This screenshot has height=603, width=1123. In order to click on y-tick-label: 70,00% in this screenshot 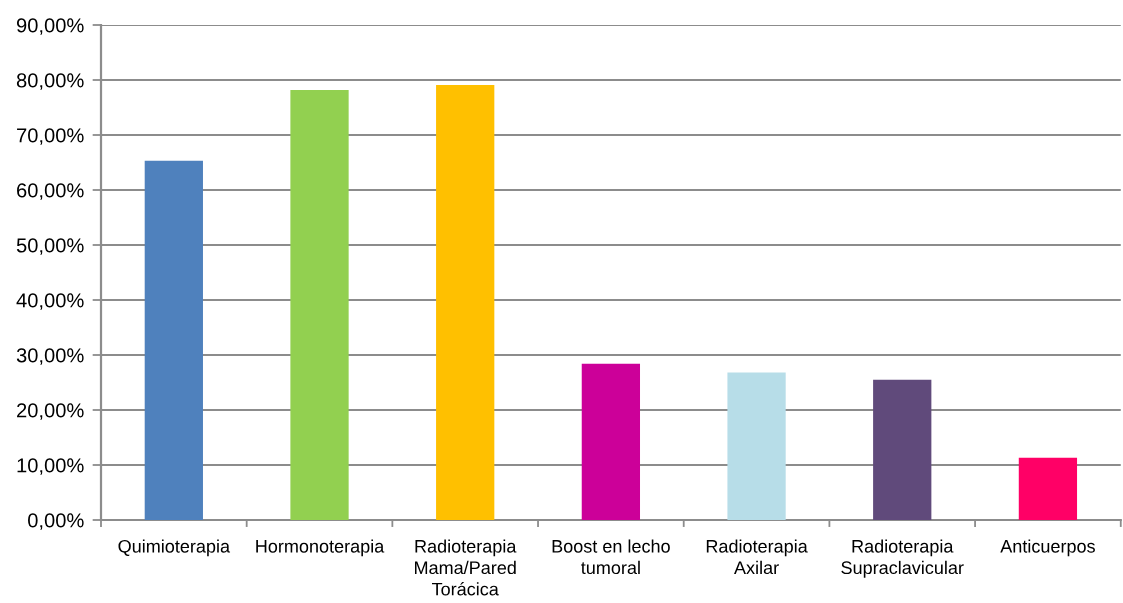, I will do `click(50, 136)`.